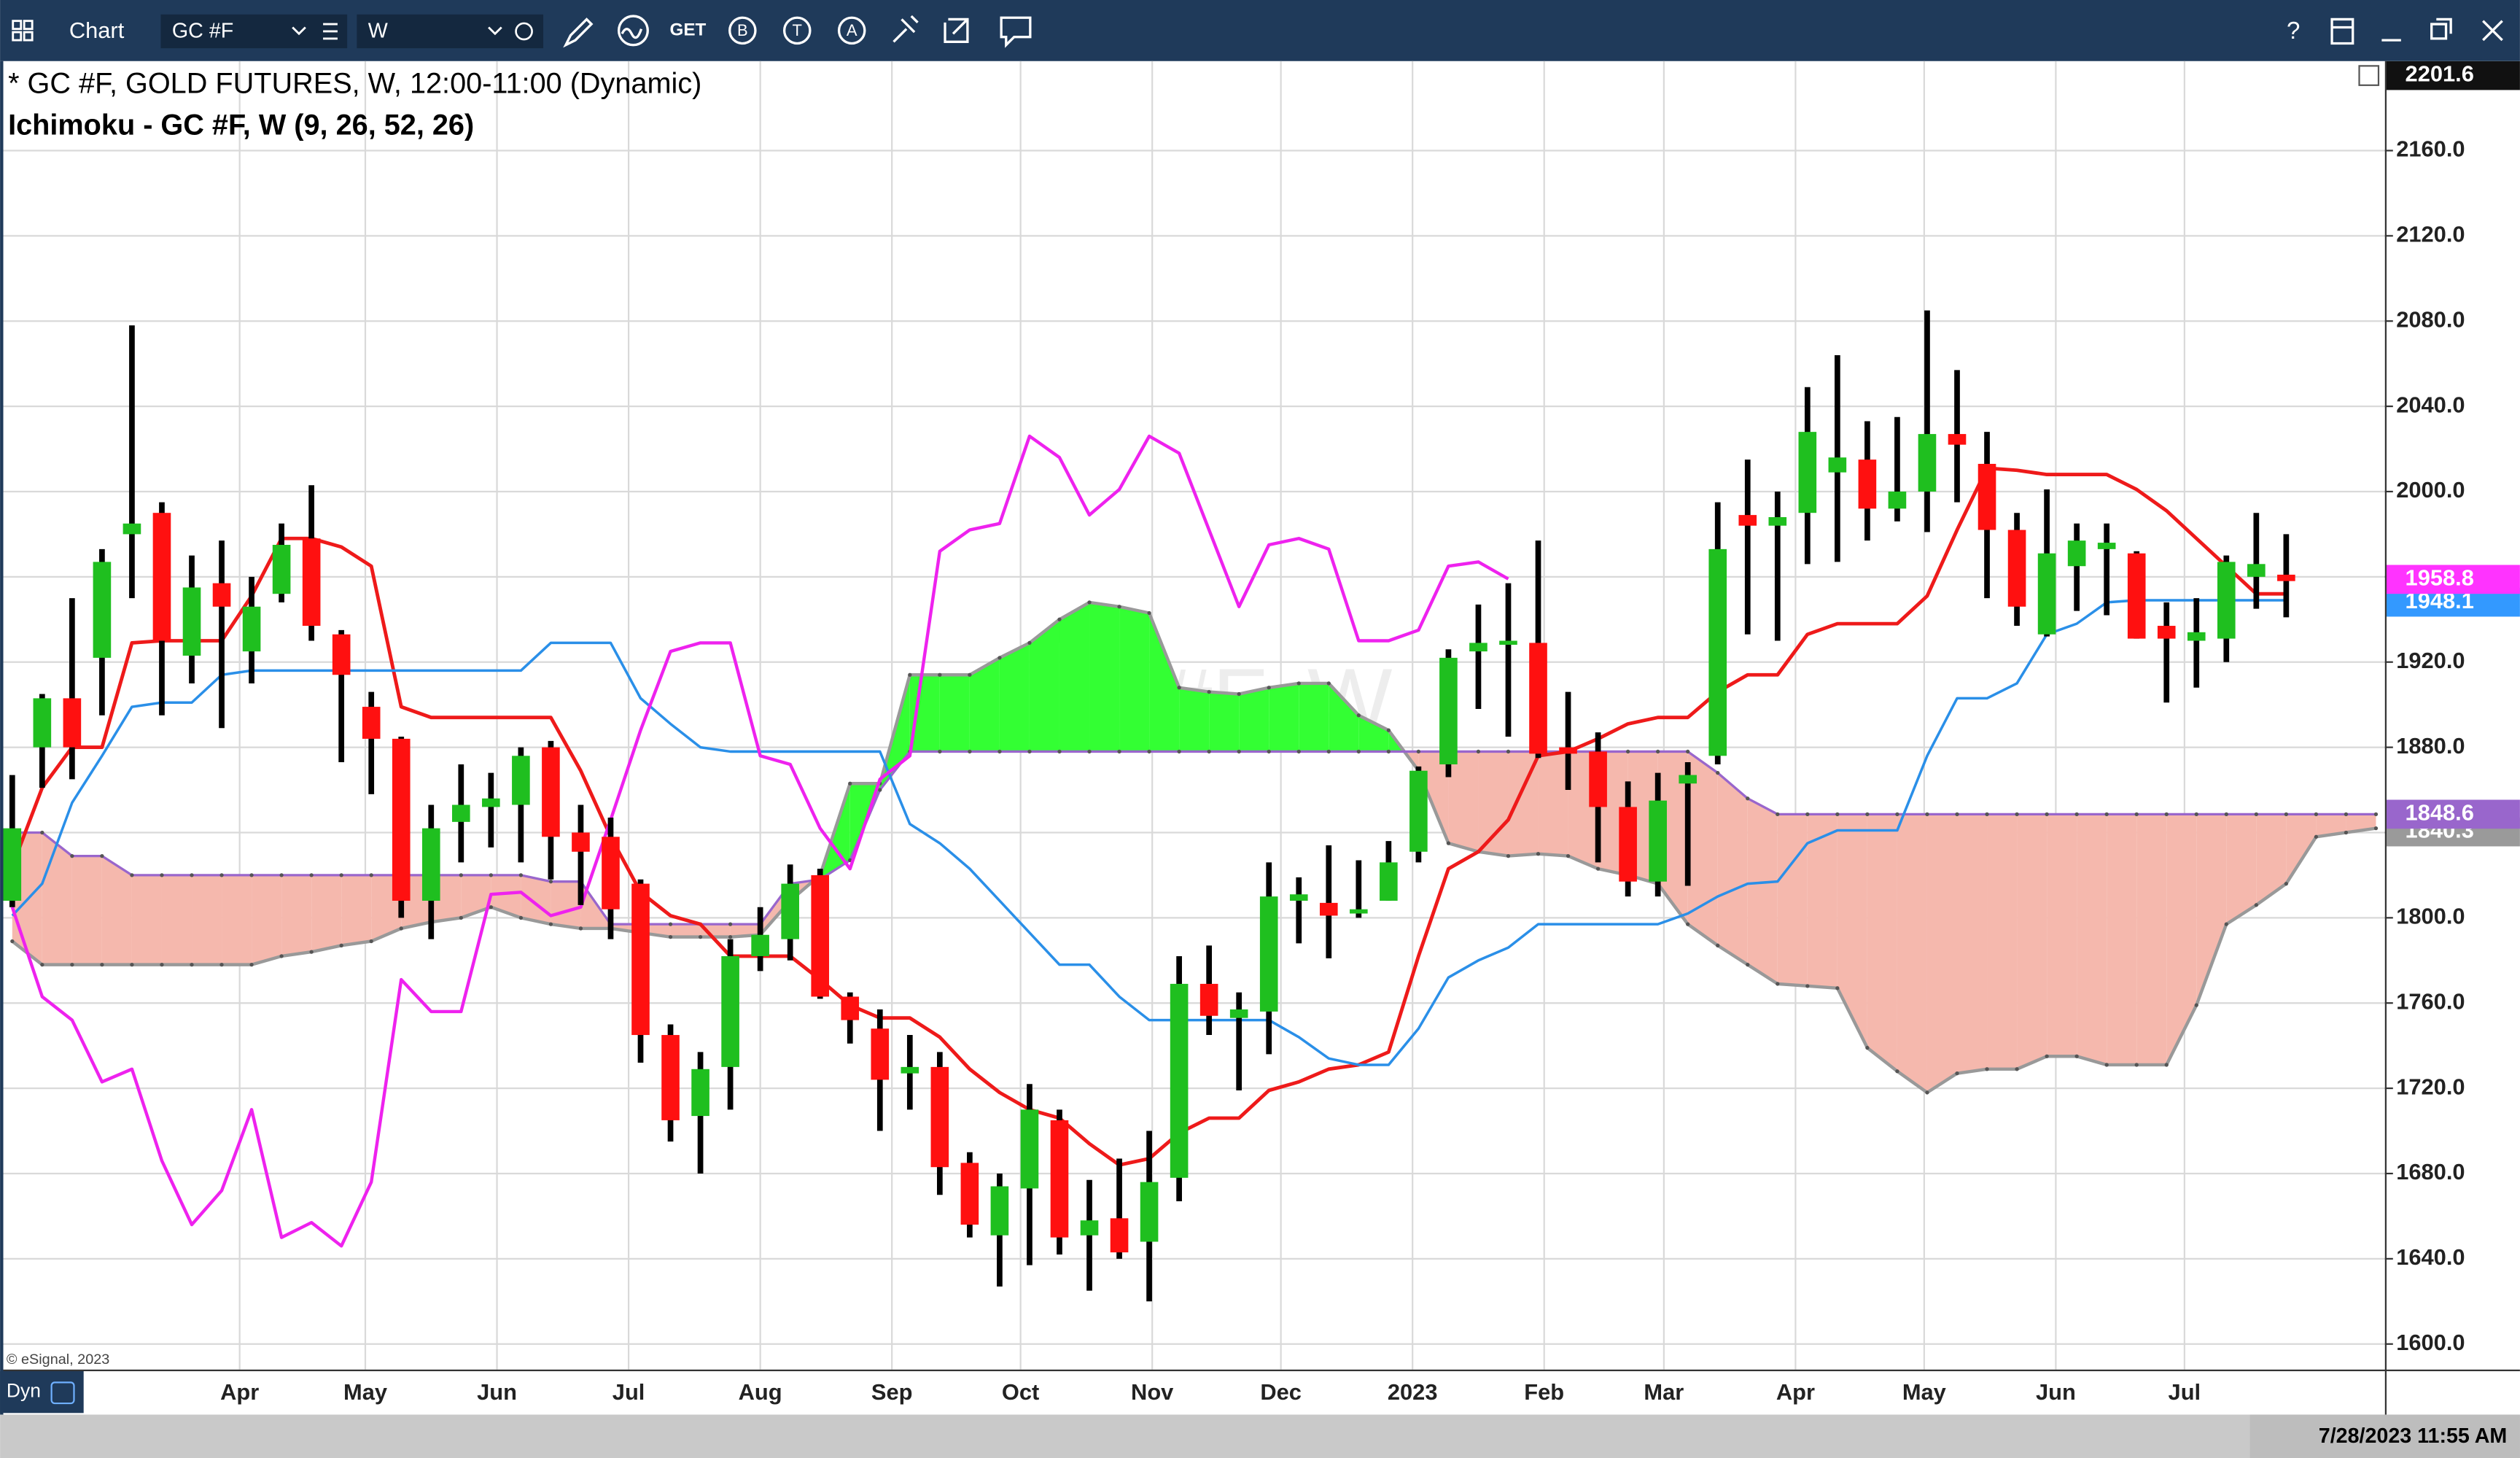 This screenshot has height=1458, width=2520. What do you see at coordinates (450, 31) in the screenshot?
I see `interval-box` at bounding box center [450, 31].